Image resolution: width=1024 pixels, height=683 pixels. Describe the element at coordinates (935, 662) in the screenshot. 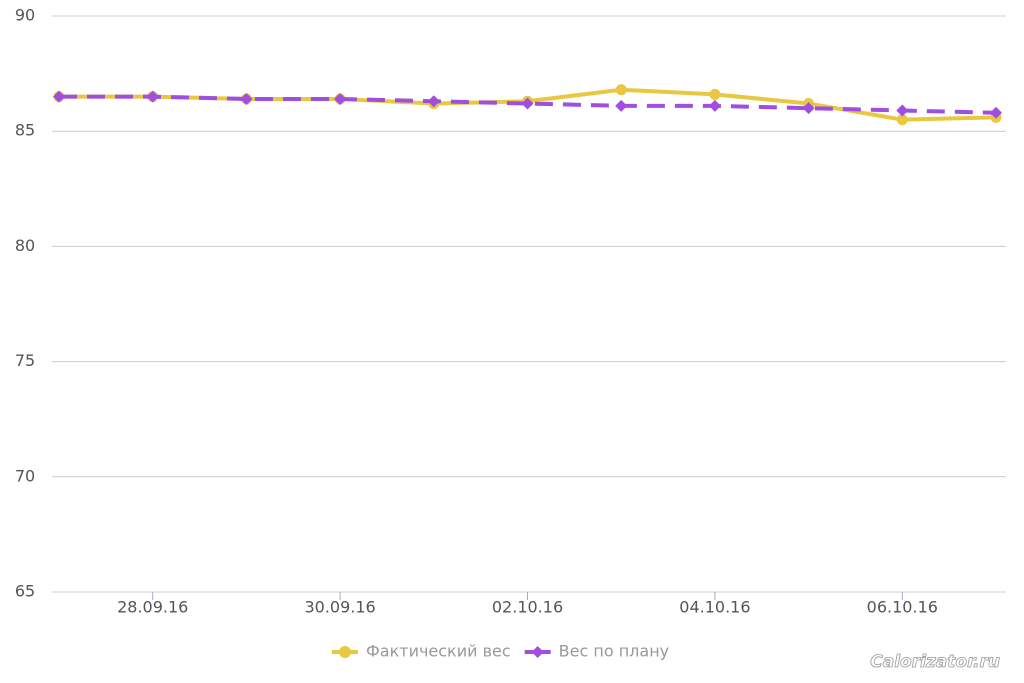

I see `watermark: Calorizator.ru` at that location.